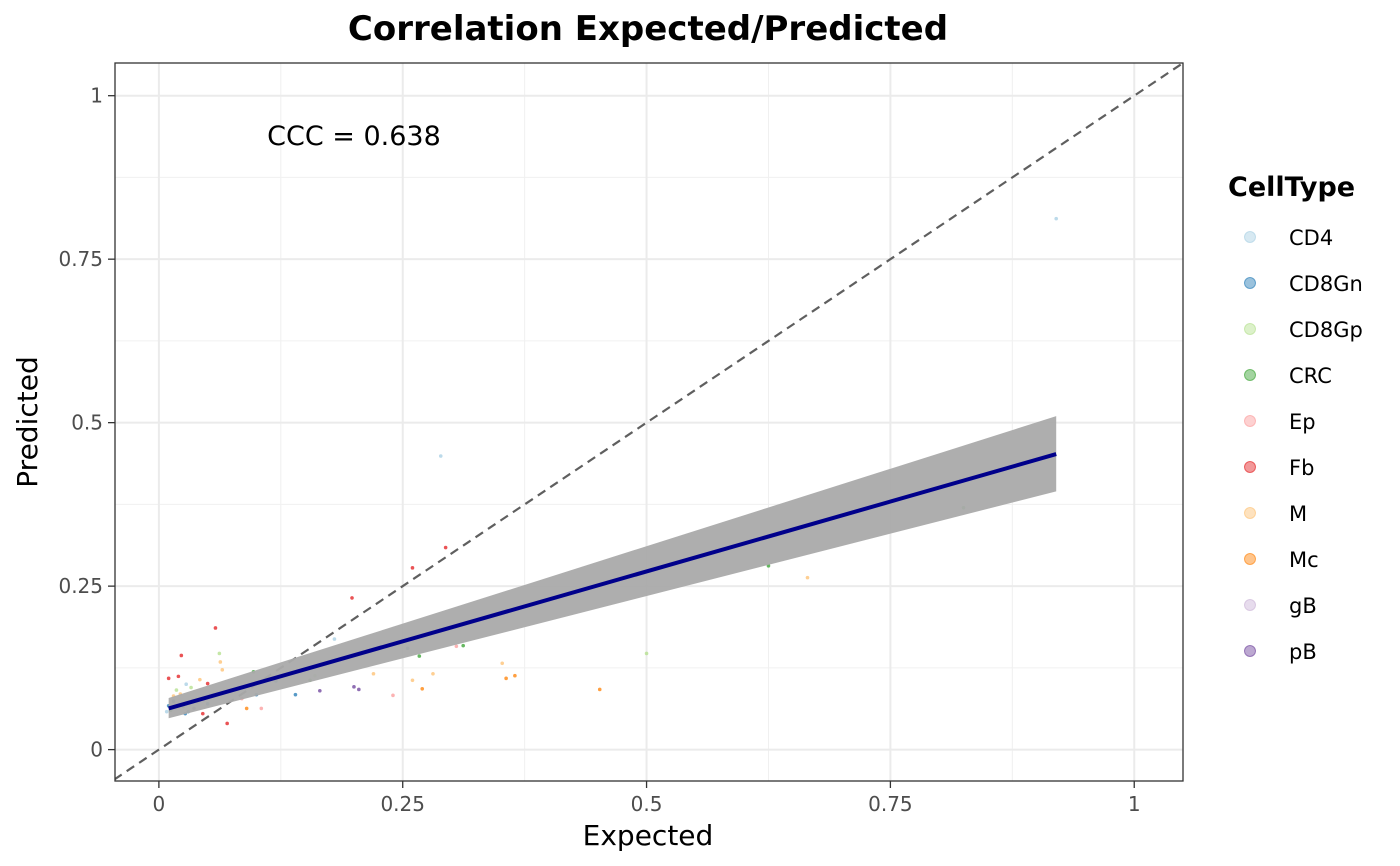 This screenshot has height=866, width=1400. What do you see at coordinates (96, 750) in the screenshot?
I see `y-tick-label: 0` at bounding box center [96, 750].